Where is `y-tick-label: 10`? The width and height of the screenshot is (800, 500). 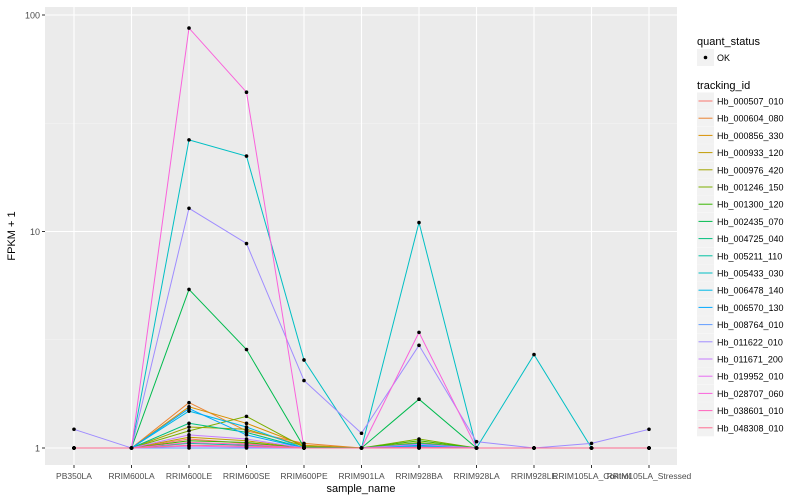
y-tick-label: 10 is located at coordinates (35, 232).